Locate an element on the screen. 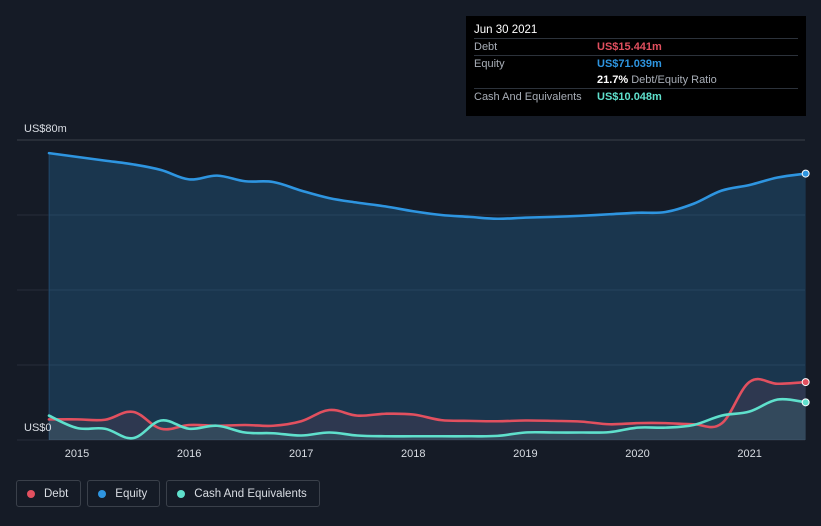 This screenshot has height=526, width=821. legend-equity-label: Equity is located at coordinates (131, 493).